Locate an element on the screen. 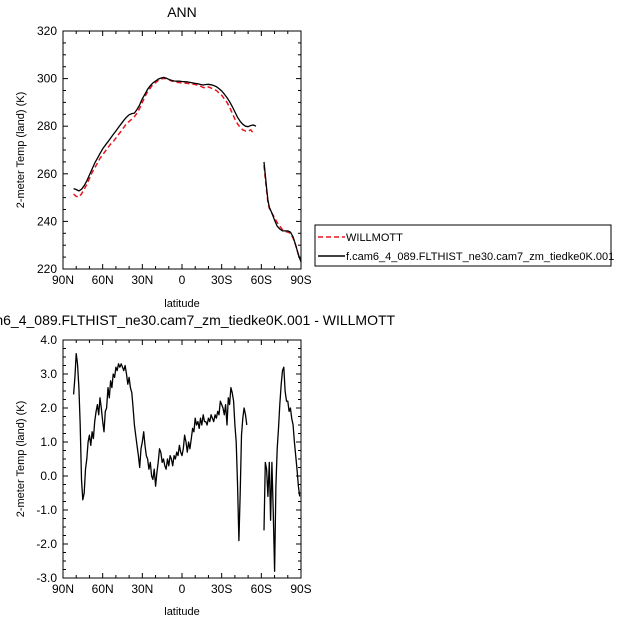 This screenshot has height=622, width=618. top-x-axis-label: latitude is located at coordinates (181, 304).